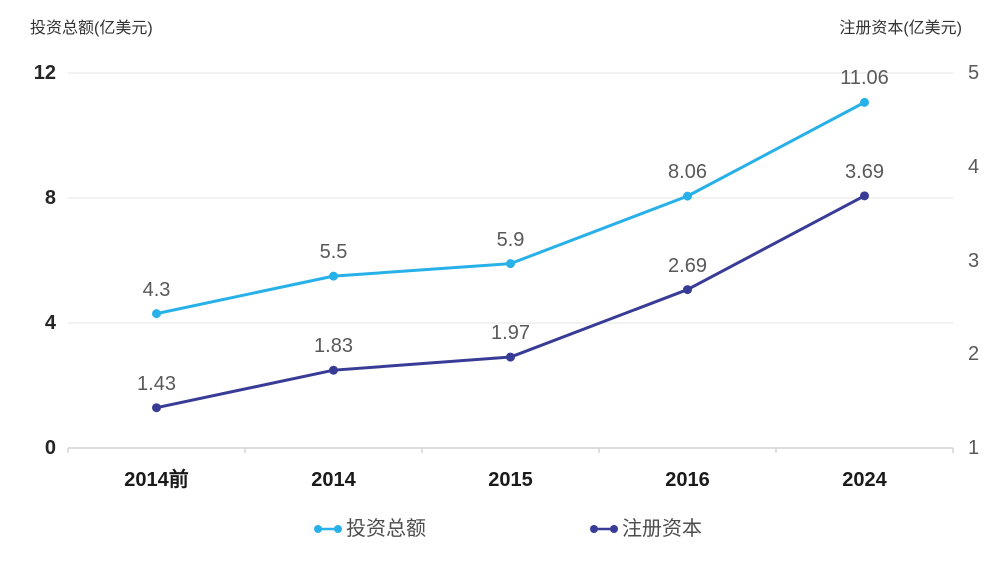  I want to click on left-axis-tick-label: 12, so click(44, 73).